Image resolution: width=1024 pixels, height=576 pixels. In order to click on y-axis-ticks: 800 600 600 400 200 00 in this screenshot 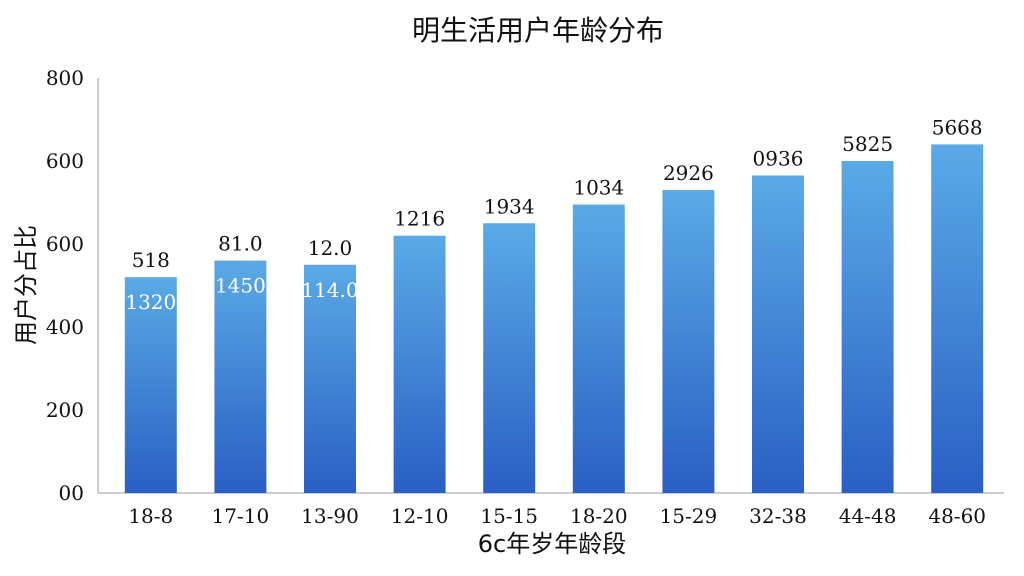, I will do `click(65, 285)`.